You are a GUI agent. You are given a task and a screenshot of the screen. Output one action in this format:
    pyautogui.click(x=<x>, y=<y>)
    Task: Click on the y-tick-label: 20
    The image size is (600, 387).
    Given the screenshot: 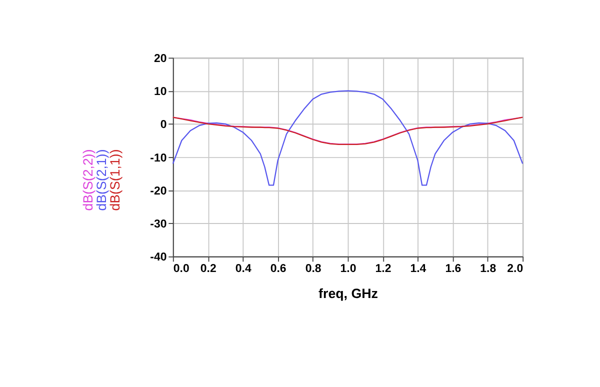 What is the action you would take?
    pyautogui.click(x=160, y=59)
    